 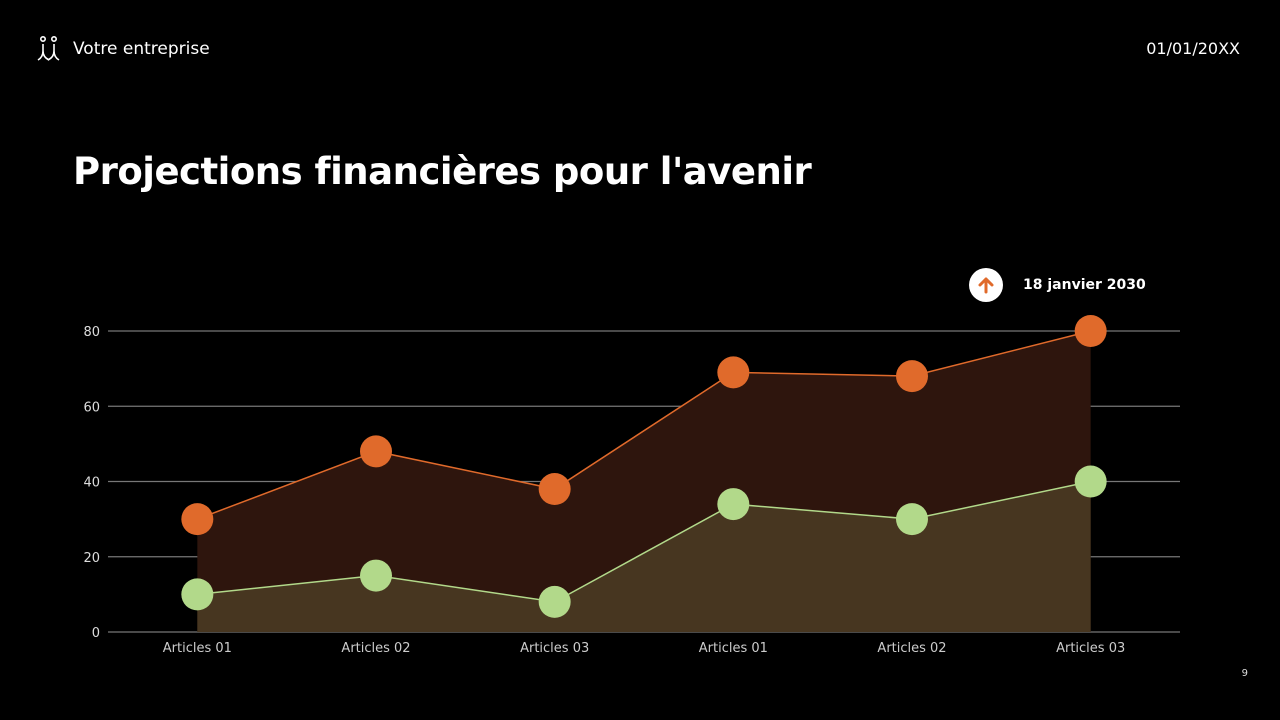 I want to click on y-tick-label: 60, so click(x=91, y=407).